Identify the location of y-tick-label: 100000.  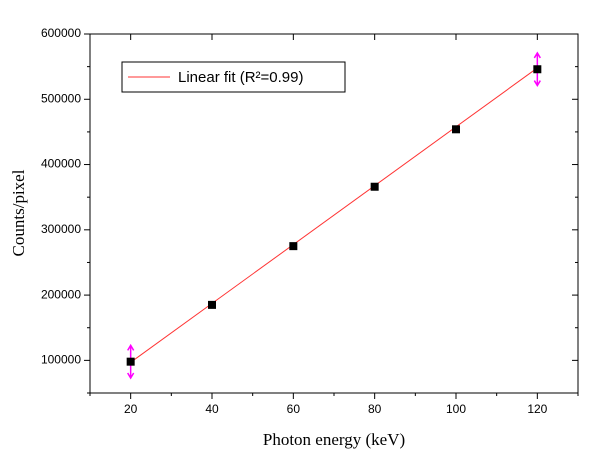
(61, 360).